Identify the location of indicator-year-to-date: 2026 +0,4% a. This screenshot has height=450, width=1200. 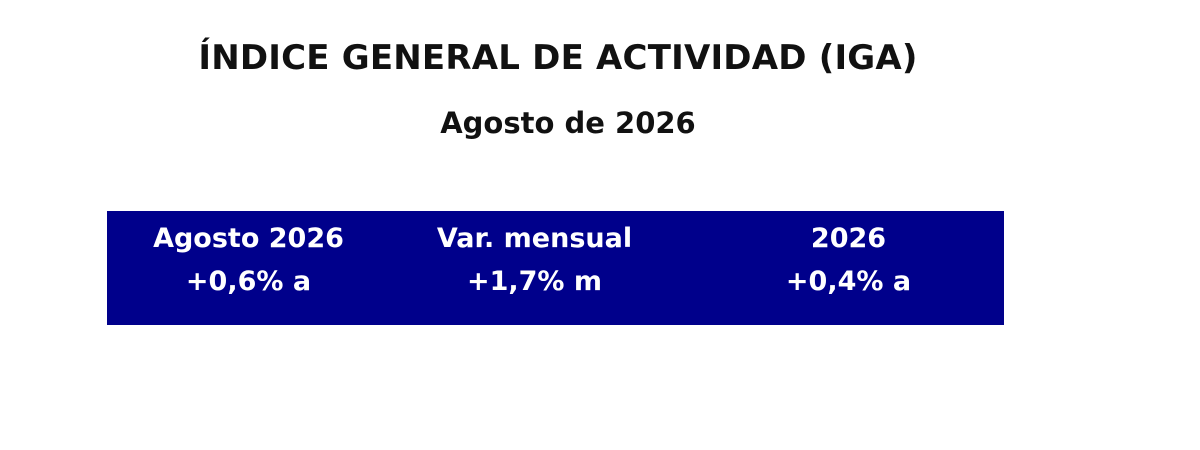
(848, 268).